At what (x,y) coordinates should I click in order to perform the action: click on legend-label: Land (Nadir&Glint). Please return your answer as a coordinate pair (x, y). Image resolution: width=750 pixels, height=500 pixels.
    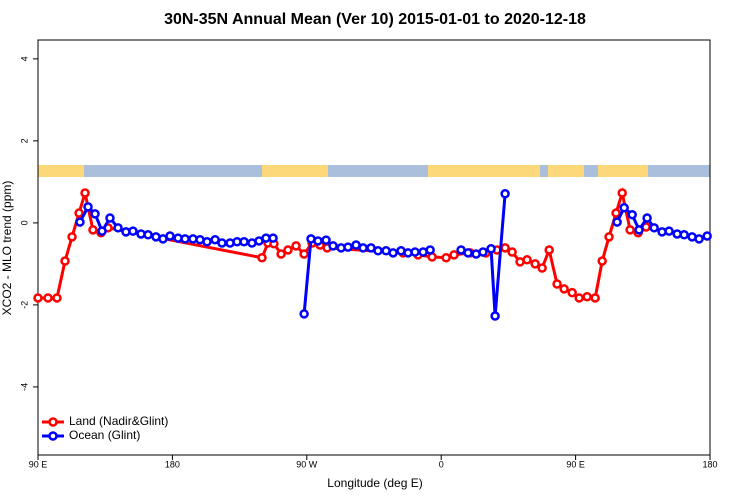
    Looking at the image, I should click on (118, 421).